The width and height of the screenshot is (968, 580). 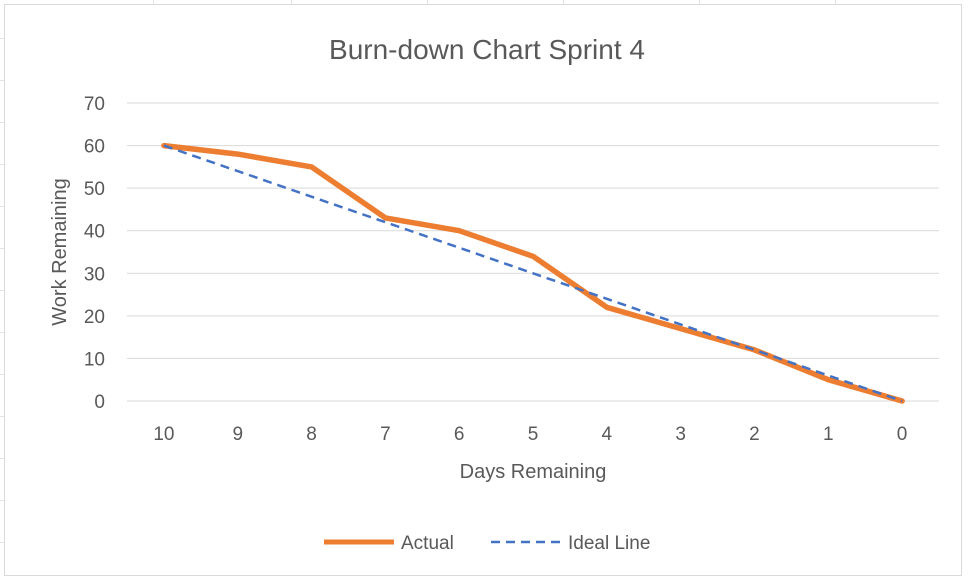 I want to click on x-tick-label: 10, so click(x=163, y=434).